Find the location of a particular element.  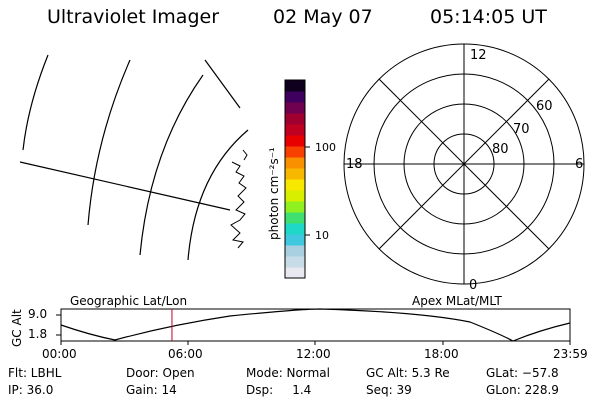

glon-info: GLon: 228.9 is located at coordinates (522, 390).